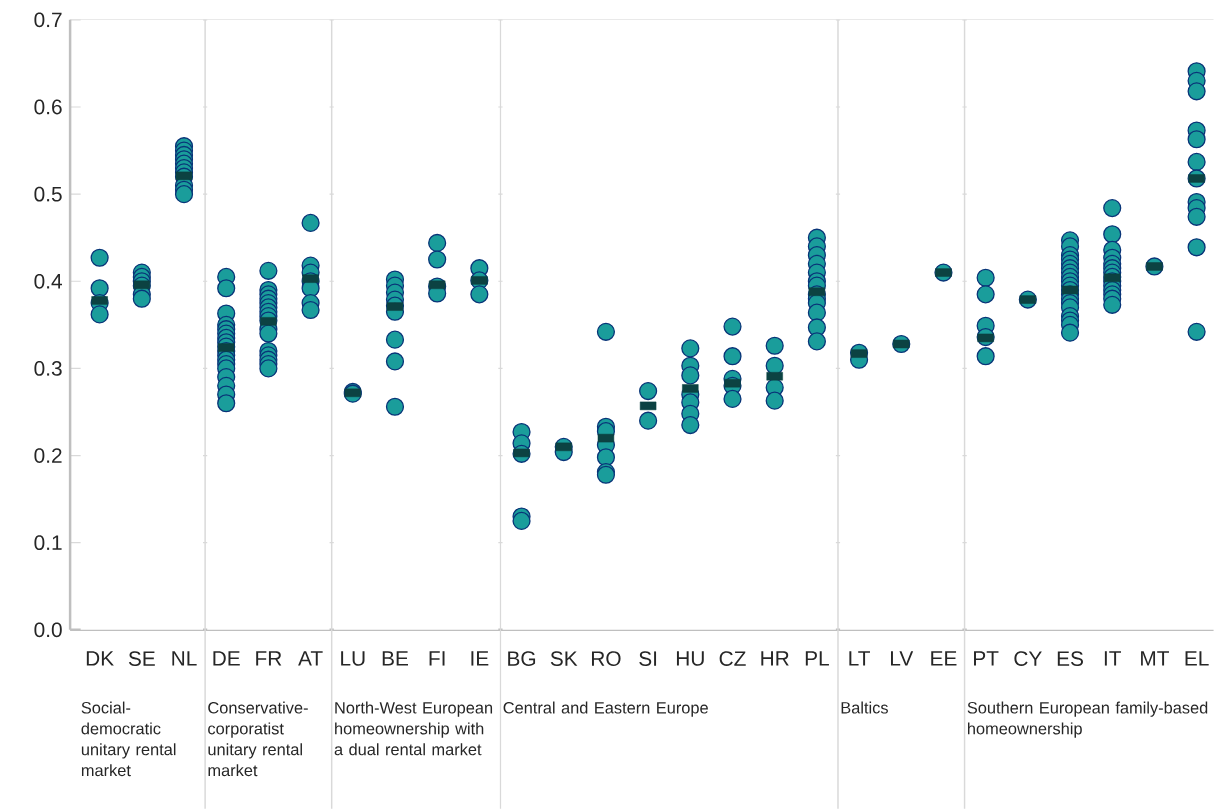  I want to click on x-tick-label: BG, so click(522, 658).